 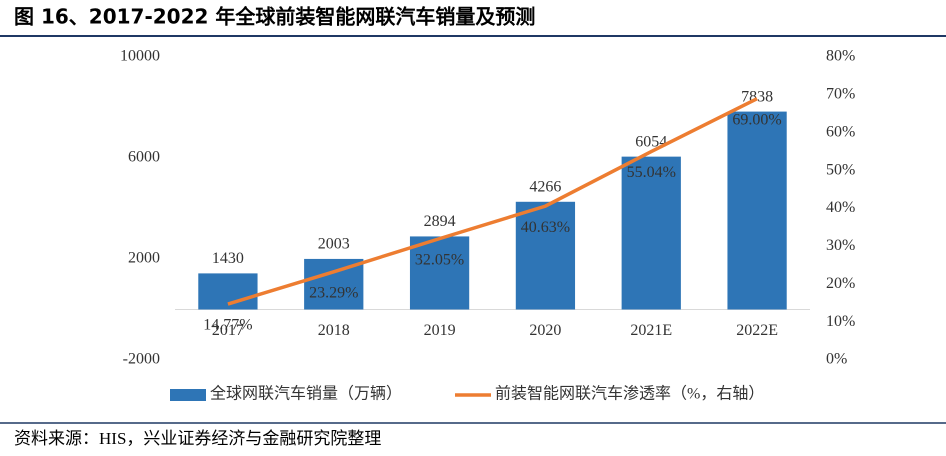 What do you see at coordinates (141, 359) in the screenshot?
I see `y-tick-label: -2000` at bounding box center [141, 359].